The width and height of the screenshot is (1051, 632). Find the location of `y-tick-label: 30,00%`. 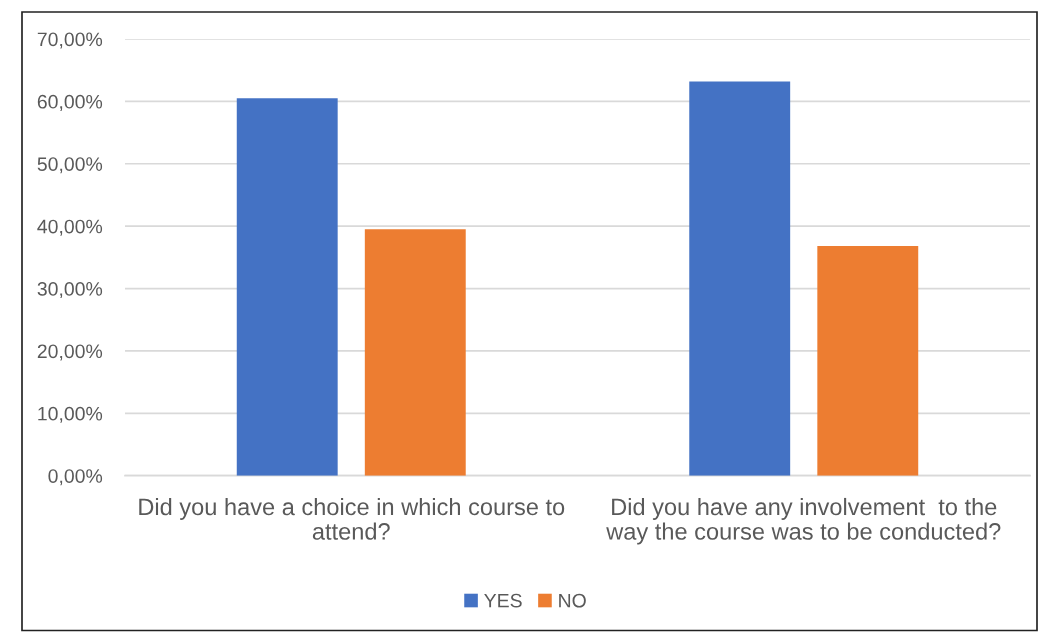

y-tick-label: 30,00% is located at coordinates (70, 290).